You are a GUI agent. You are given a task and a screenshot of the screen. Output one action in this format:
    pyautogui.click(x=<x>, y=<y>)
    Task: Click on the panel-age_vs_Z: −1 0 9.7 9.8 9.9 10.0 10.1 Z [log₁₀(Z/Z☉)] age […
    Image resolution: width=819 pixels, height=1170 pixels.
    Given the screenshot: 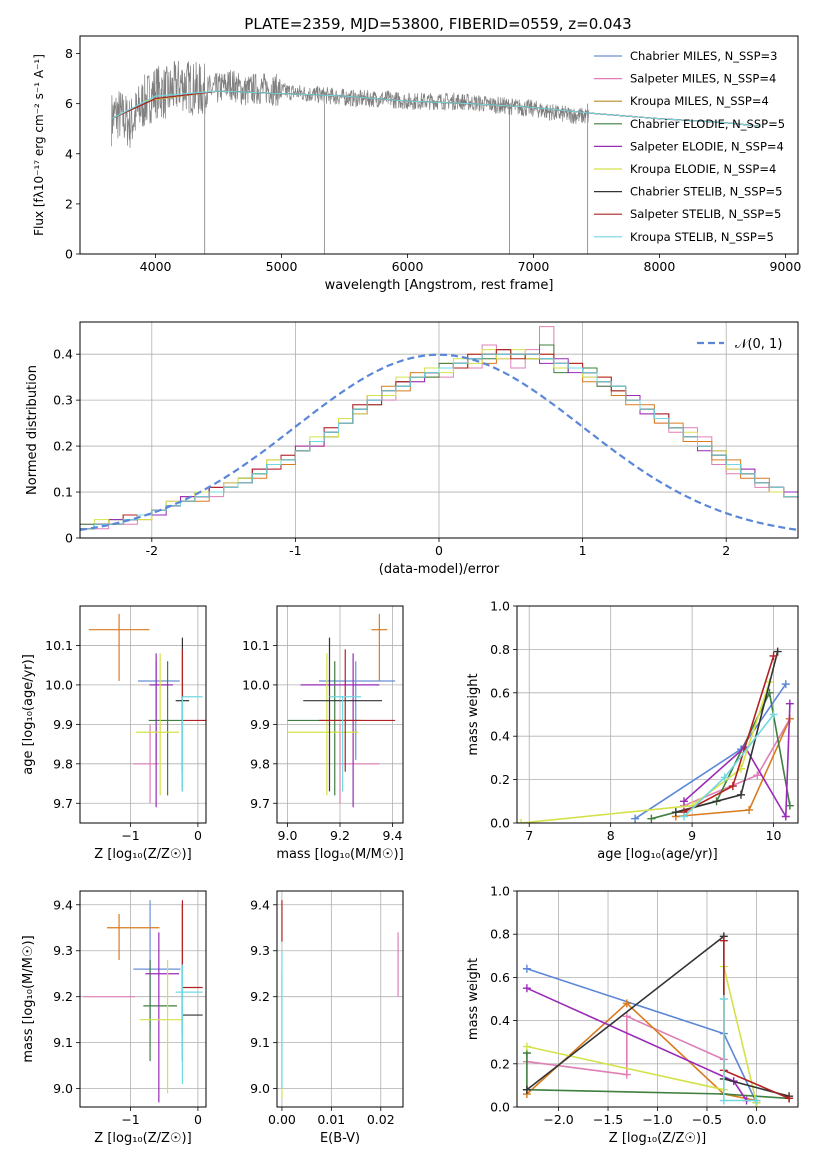 What is the action you would take?
    pyautogui.click(x=114, y=733)
    